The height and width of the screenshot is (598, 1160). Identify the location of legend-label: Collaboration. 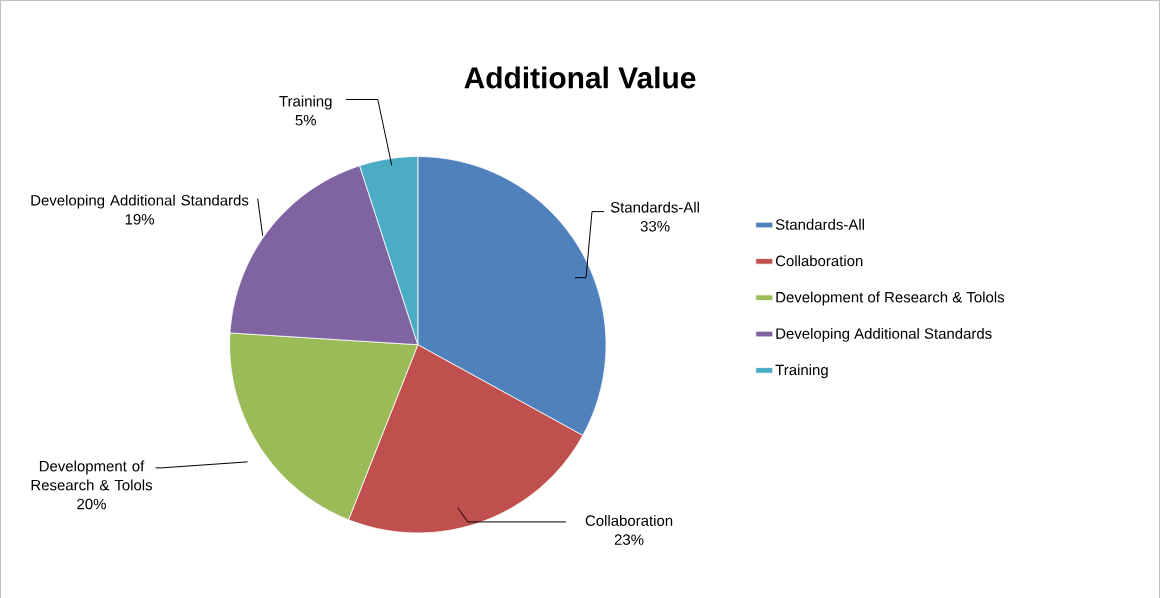
(819, 260).